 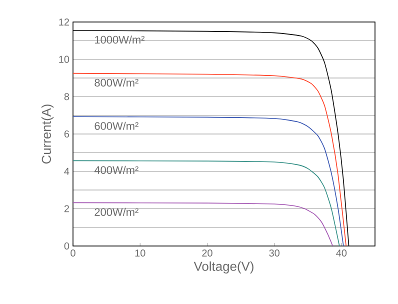 What do you see at coordinates (207, 253) in the screenshot?
I see `x-tick-label: 20` at bounding box center [207, 253].